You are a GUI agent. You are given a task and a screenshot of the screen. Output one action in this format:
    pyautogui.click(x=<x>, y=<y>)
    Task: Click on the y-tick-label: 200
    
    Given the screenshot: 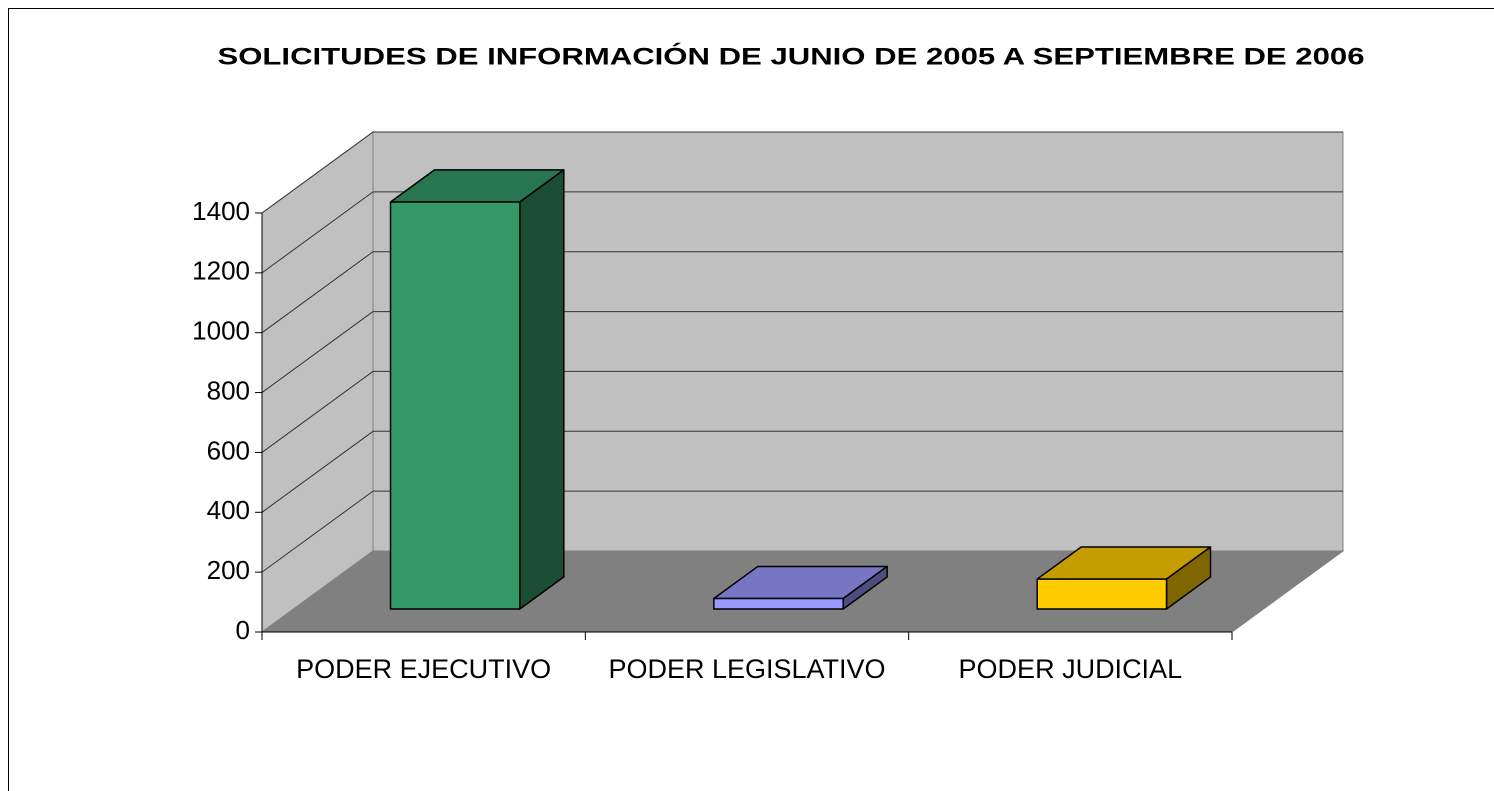 What is the action you would take?
    pyautogui.click(x=228, y=570)
    